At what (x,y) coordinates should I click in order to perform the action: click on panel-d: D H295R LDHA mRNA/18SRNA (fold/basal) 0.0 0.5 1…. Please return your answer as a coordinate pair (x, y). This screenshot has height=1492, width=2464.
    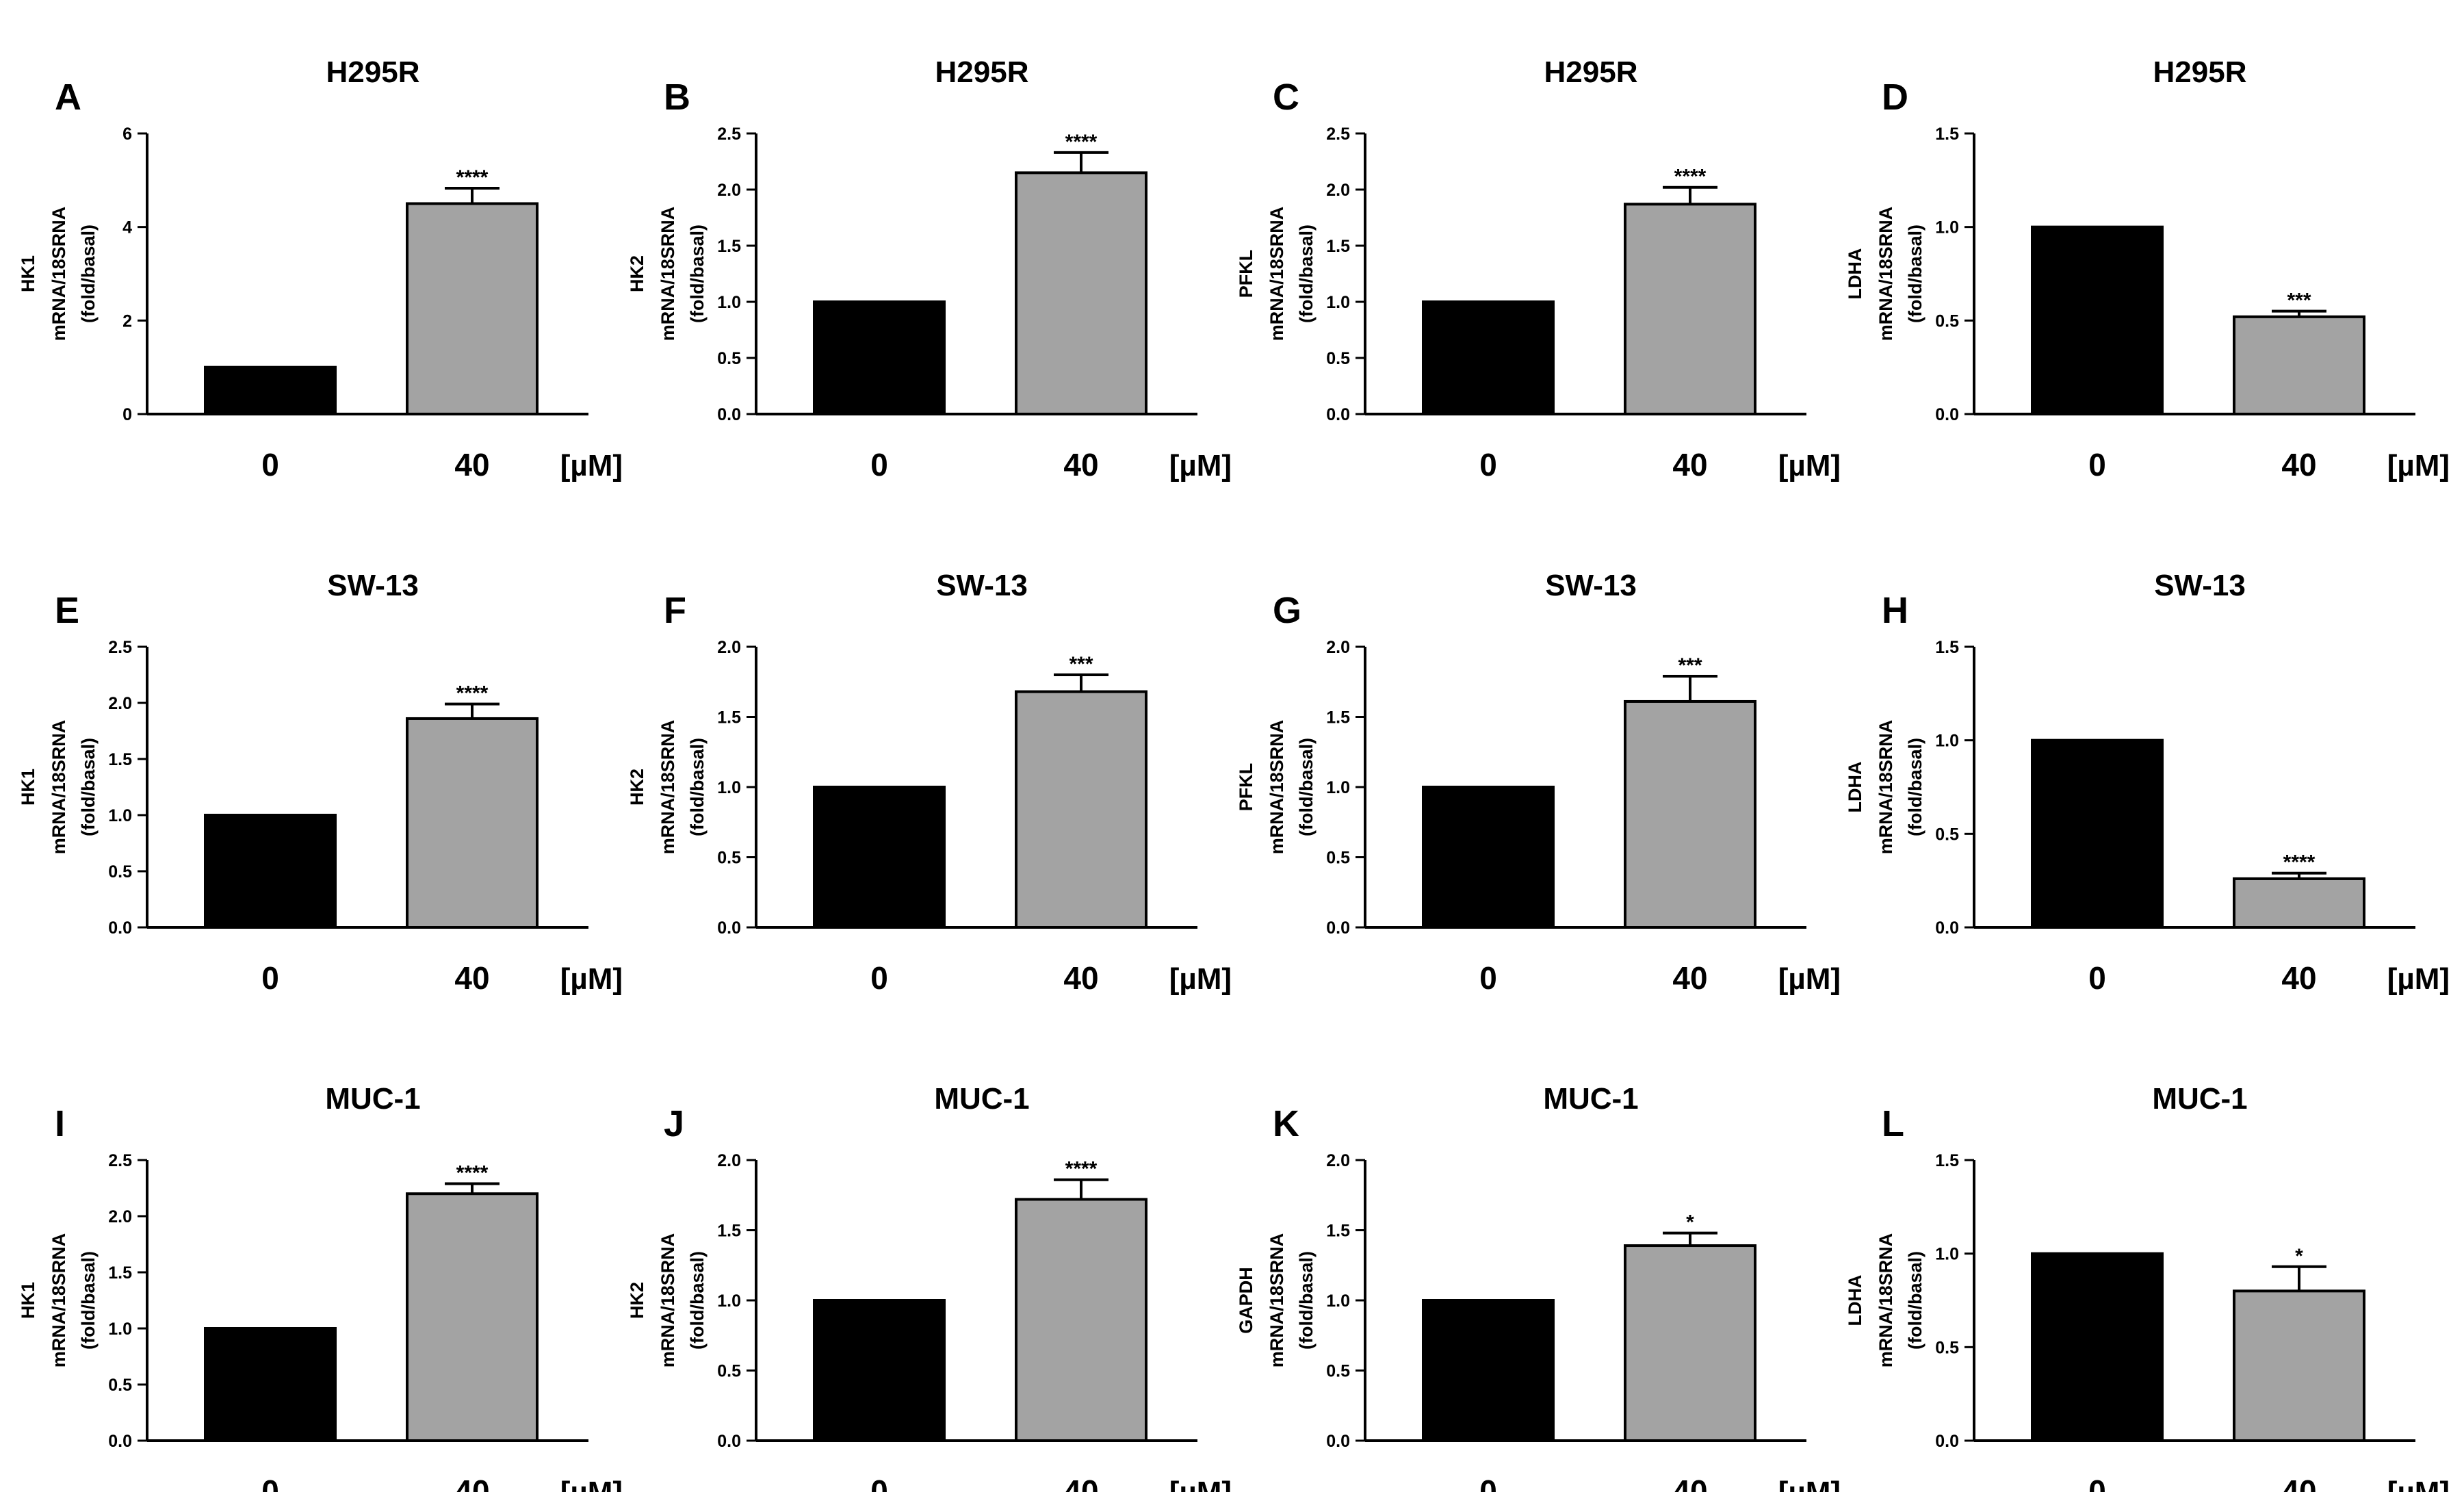
    Looking at the image, I should click on (2147, 269).